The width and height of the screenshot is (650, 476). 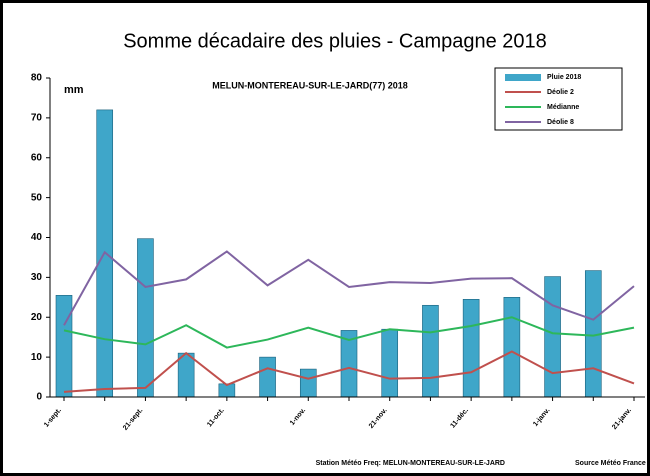 What do you see at coordinates (563, 107) in the screenshot?
I see `legend-label: Médianne` at bounding box center [563, 107].